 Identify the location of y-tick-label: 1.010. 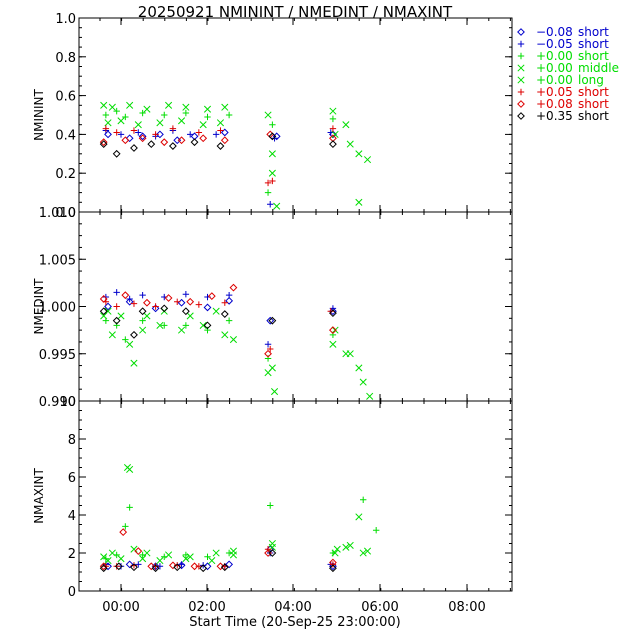
(57, 213).